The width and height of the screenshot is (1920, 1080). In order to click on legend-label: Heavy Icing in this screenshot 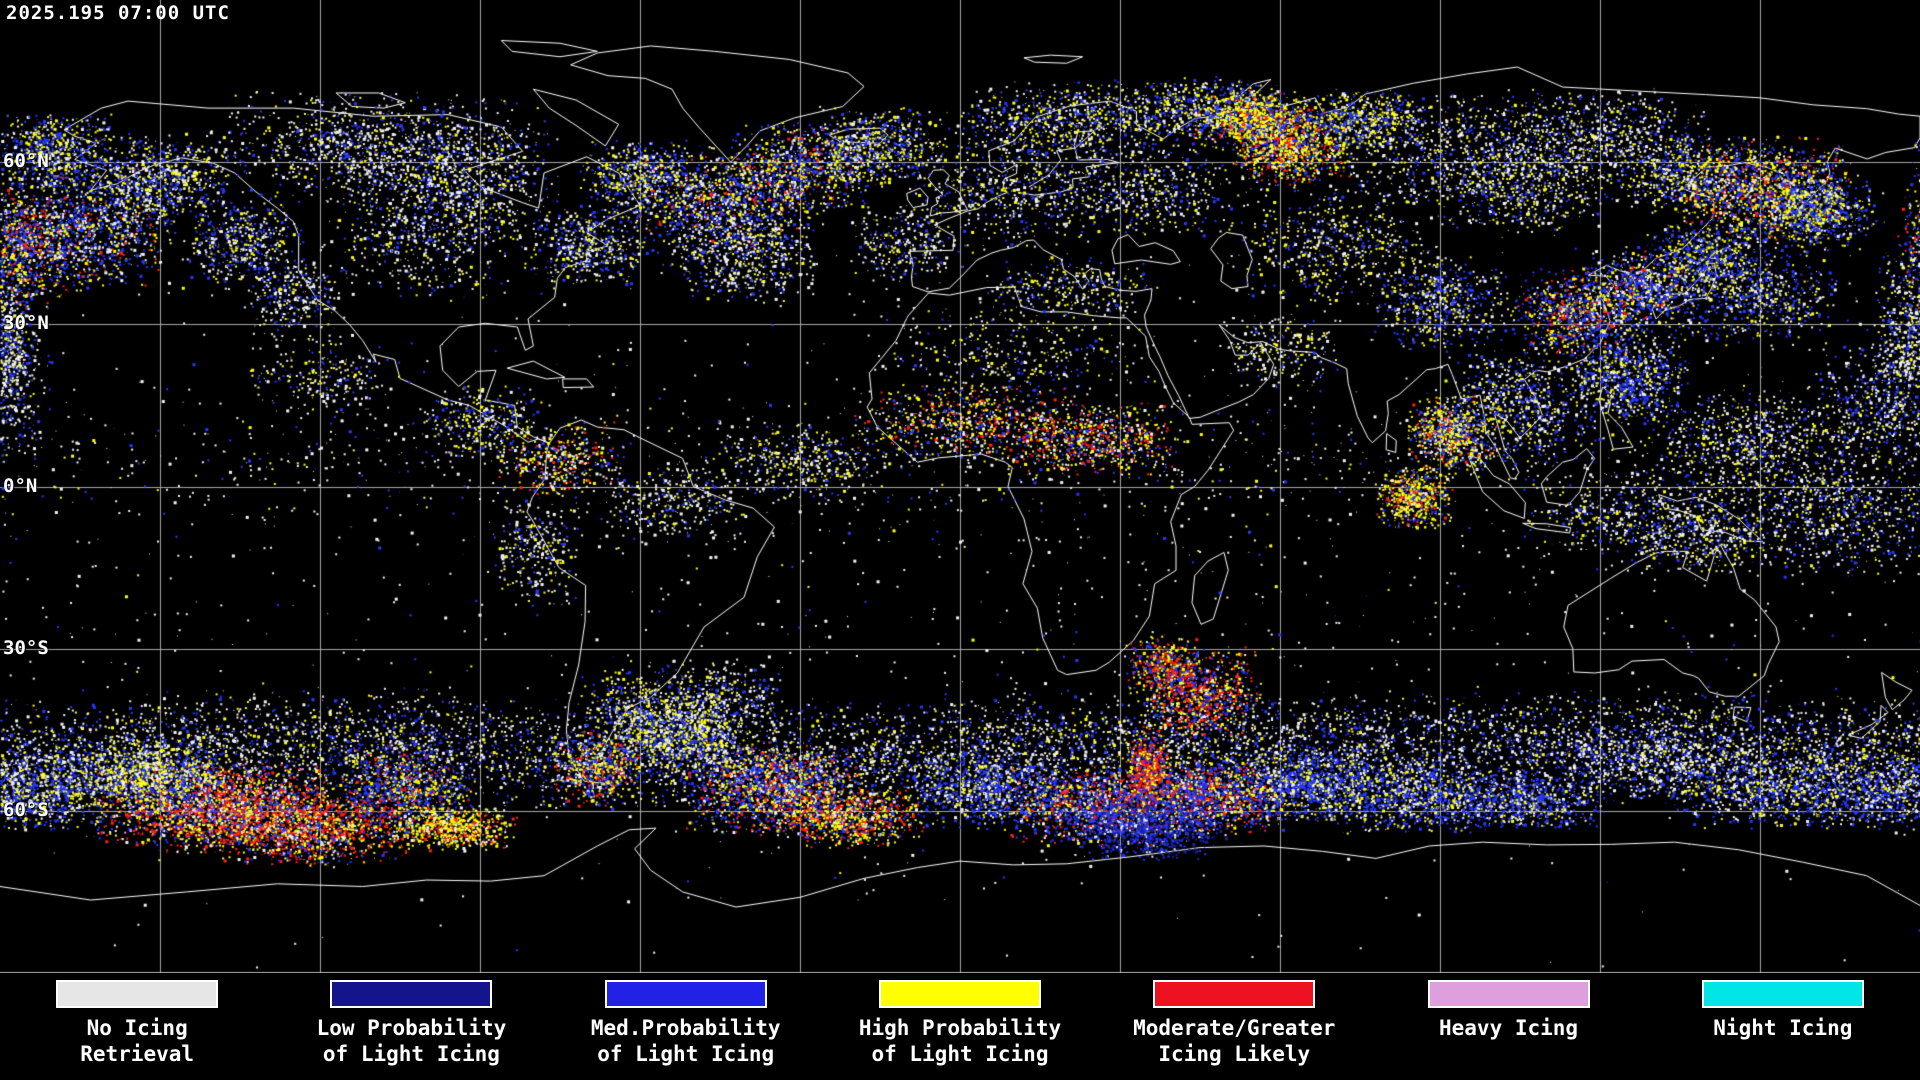, I will do `click(1509, 1028)`.